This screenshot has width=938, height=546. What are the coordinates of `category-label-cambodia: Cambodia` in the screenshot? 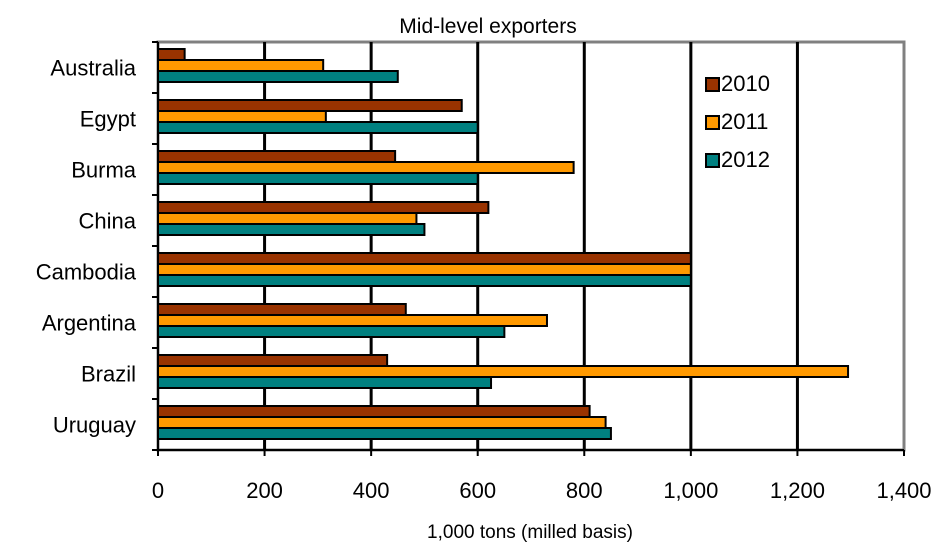 It's located at (86, 272).